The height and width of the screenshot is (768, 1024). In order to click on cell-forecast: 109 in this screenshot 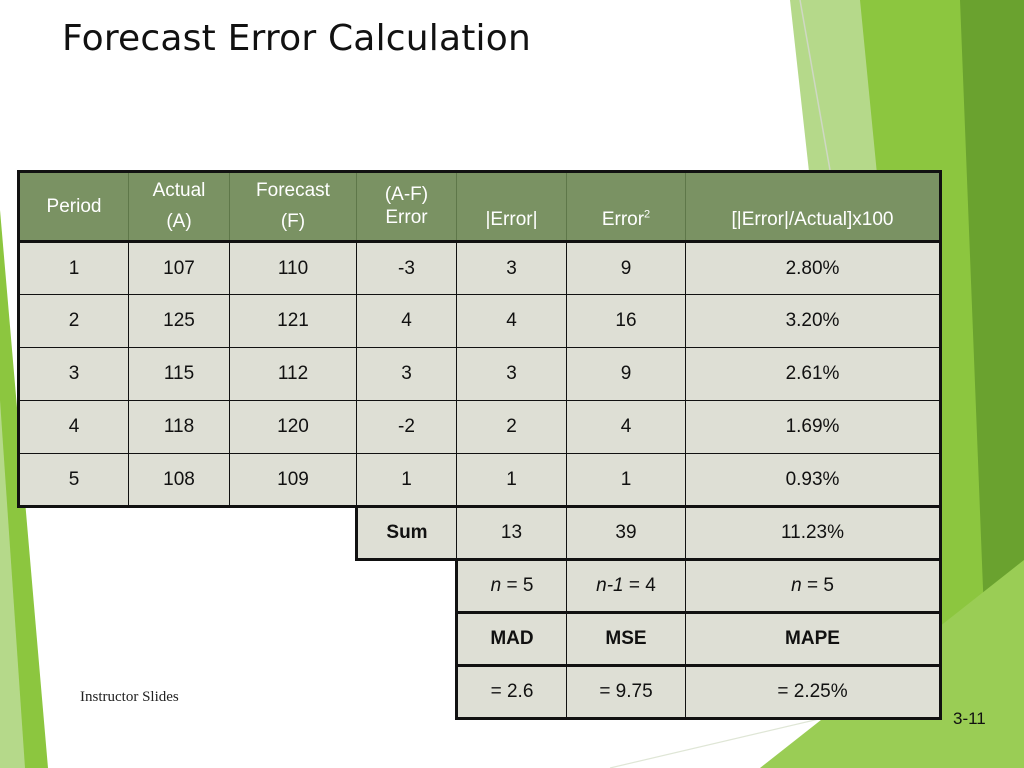, I will do `click(293, 480)`.